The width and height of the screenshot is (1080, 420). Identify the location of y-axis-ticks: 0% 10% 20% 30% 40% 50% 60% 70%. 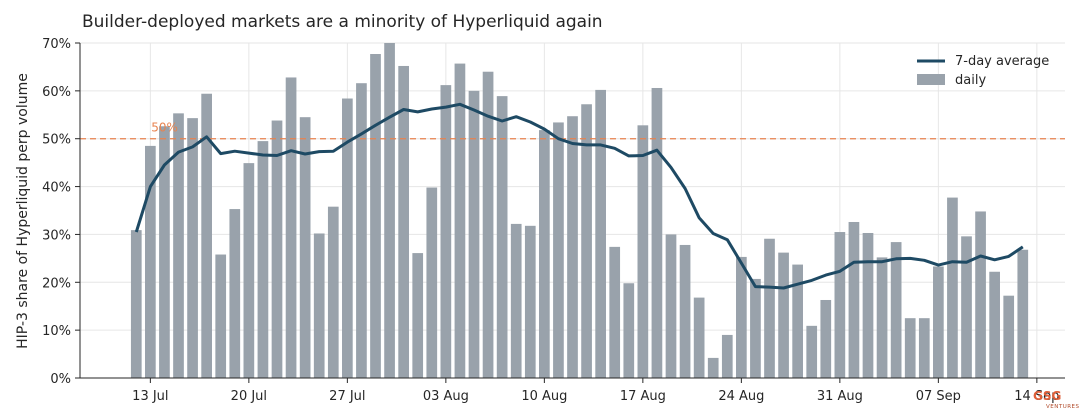
(61, 212).